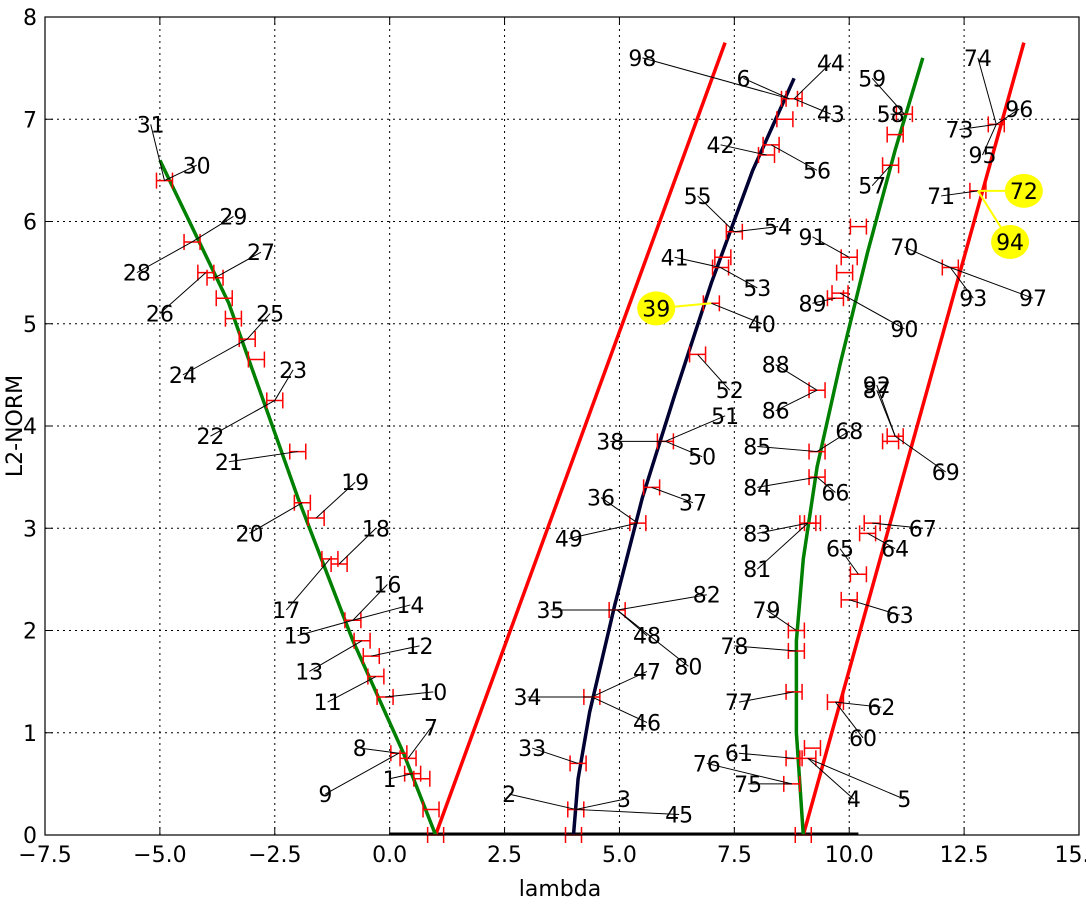 The image size is (1086, 909). Describe the element at coordinates (904, 800) in the screenshot. I see `annotation-label: 5` at that location.